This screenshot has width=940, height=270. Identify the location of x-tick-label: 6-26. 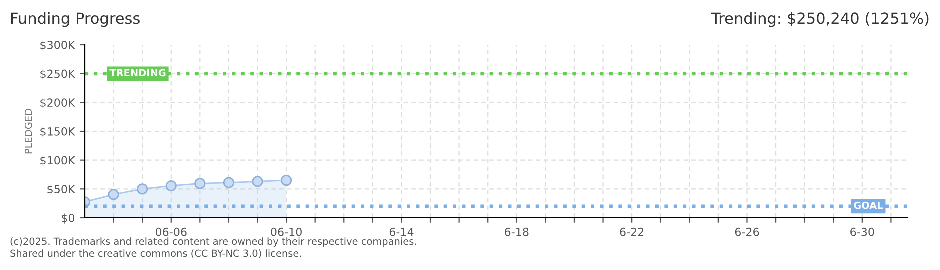
(747, 232).